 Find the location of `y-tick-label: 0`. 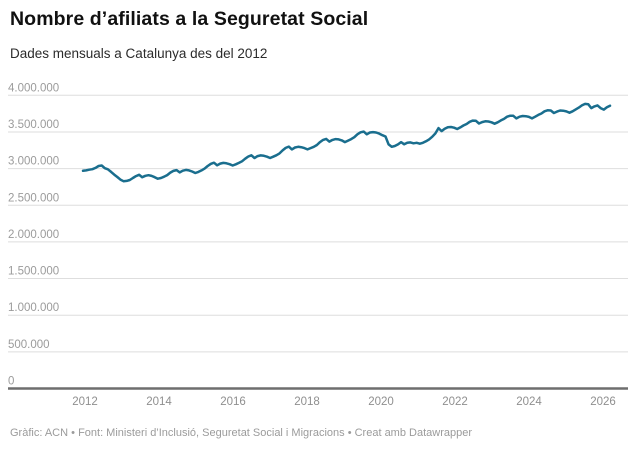

y-tick-label: 0 is located at coordinates (11, 382).